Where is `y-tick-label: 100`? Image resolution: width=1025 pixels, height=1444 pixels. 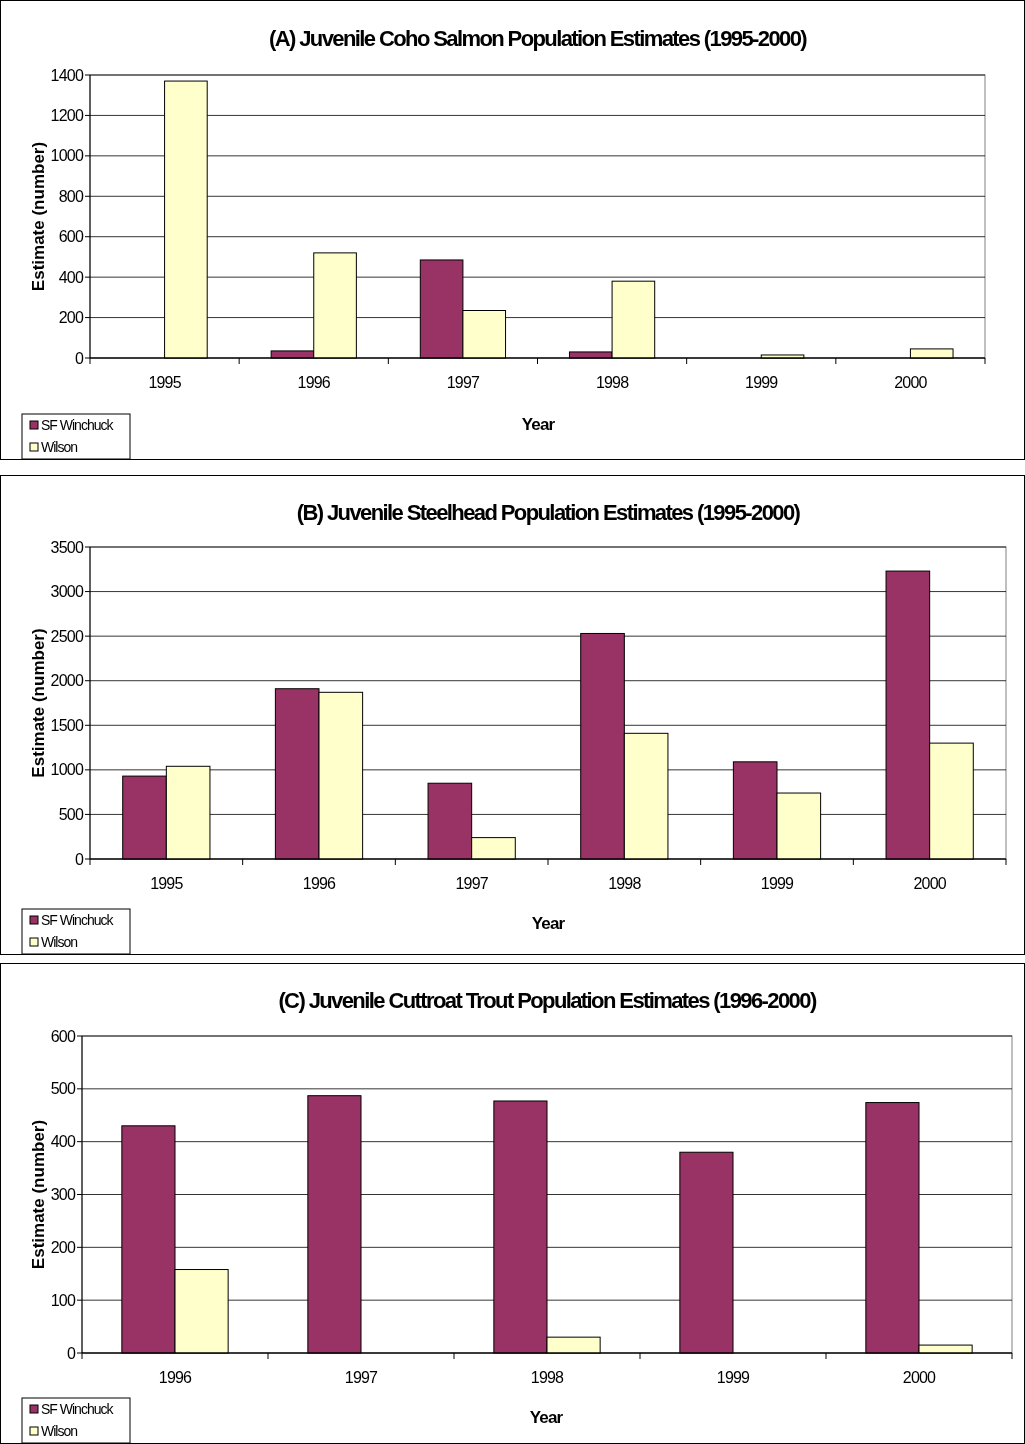 y-tick-label: 100 is located at coordinates (63, 1300).